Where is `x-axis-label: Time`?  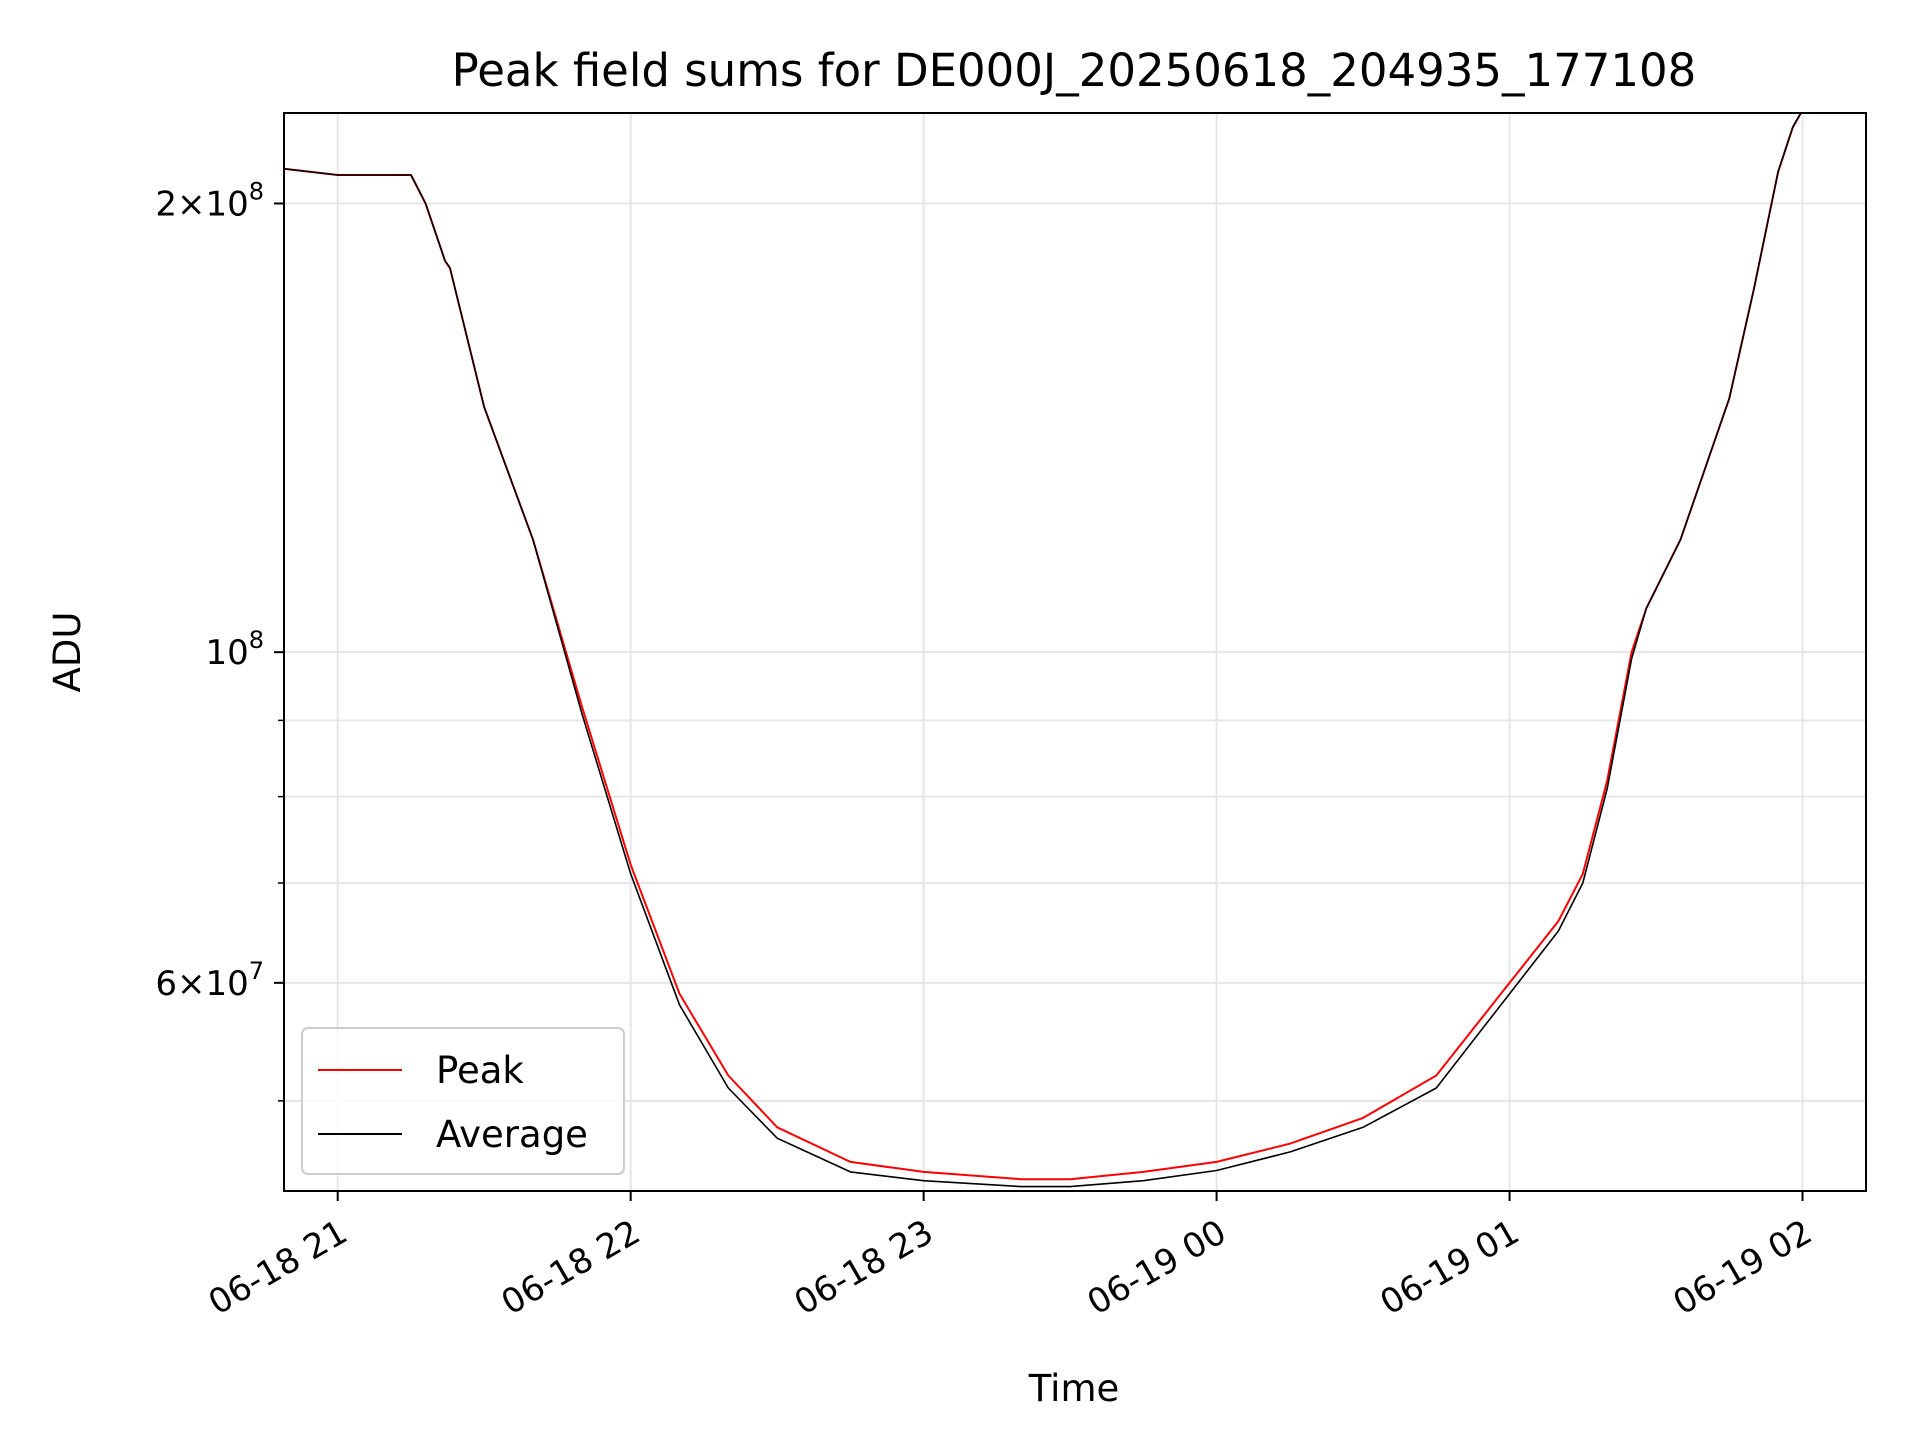 x-axis-label: Time is located at coordinates (1074, 1388).